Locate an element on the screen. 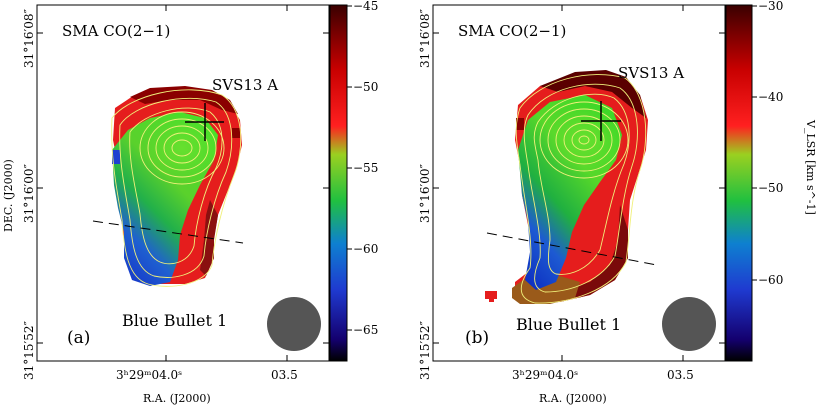 The image size is (817, 409). panel-a-ra-tick-1: 03.5 is located at coordinates (284, 375).